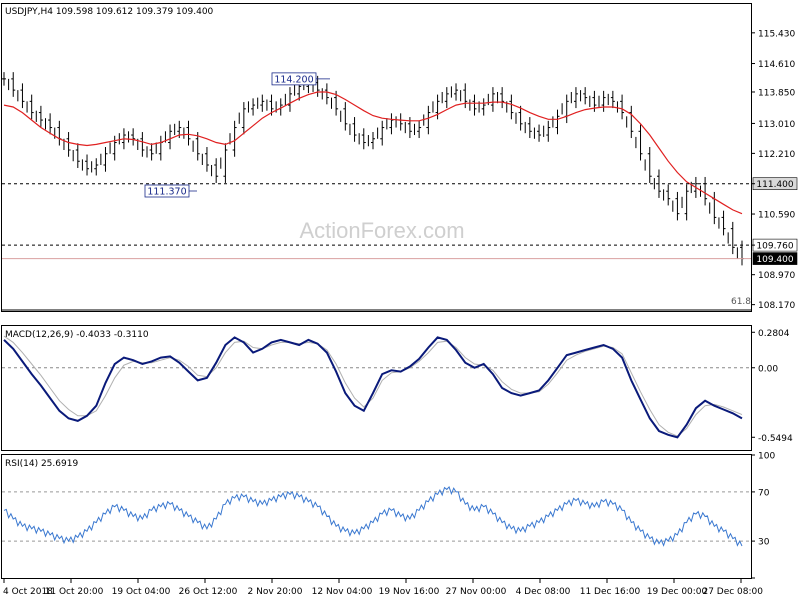  Describe the element at coordinates (776, 155) in the screenshot. I see `svg-text: 112.210` at that location.